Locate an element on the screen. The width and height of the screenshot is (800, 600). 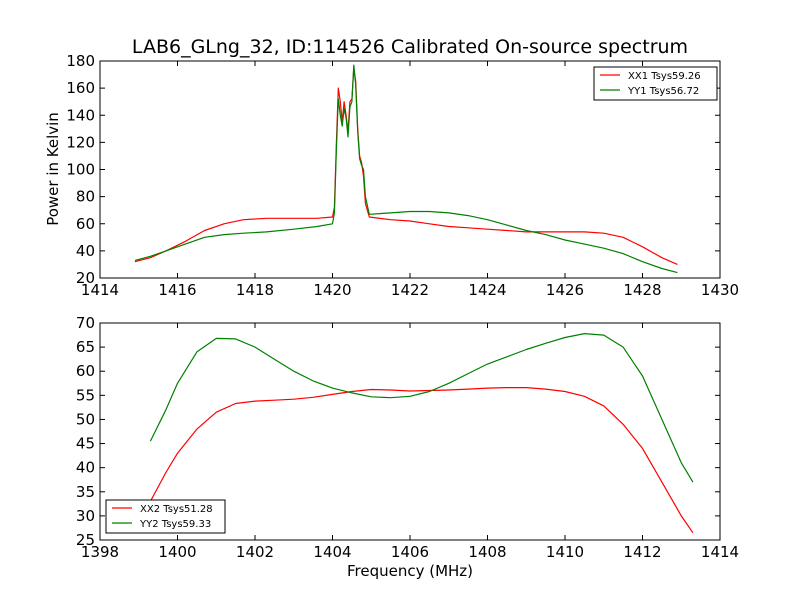
bottom-chart-xtick-label: 1406 is located at coordinates (410, 552).